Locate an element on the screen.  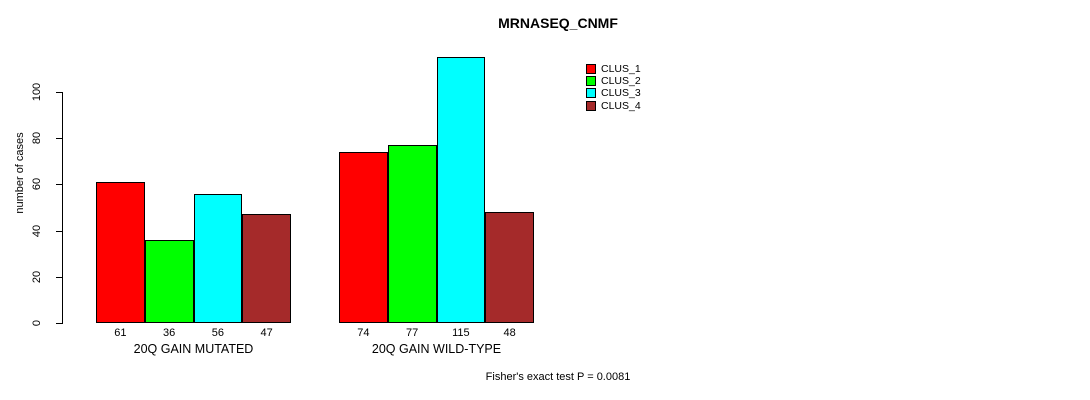
legend-label: CLUS_4 is located at coordinates (621, 105).